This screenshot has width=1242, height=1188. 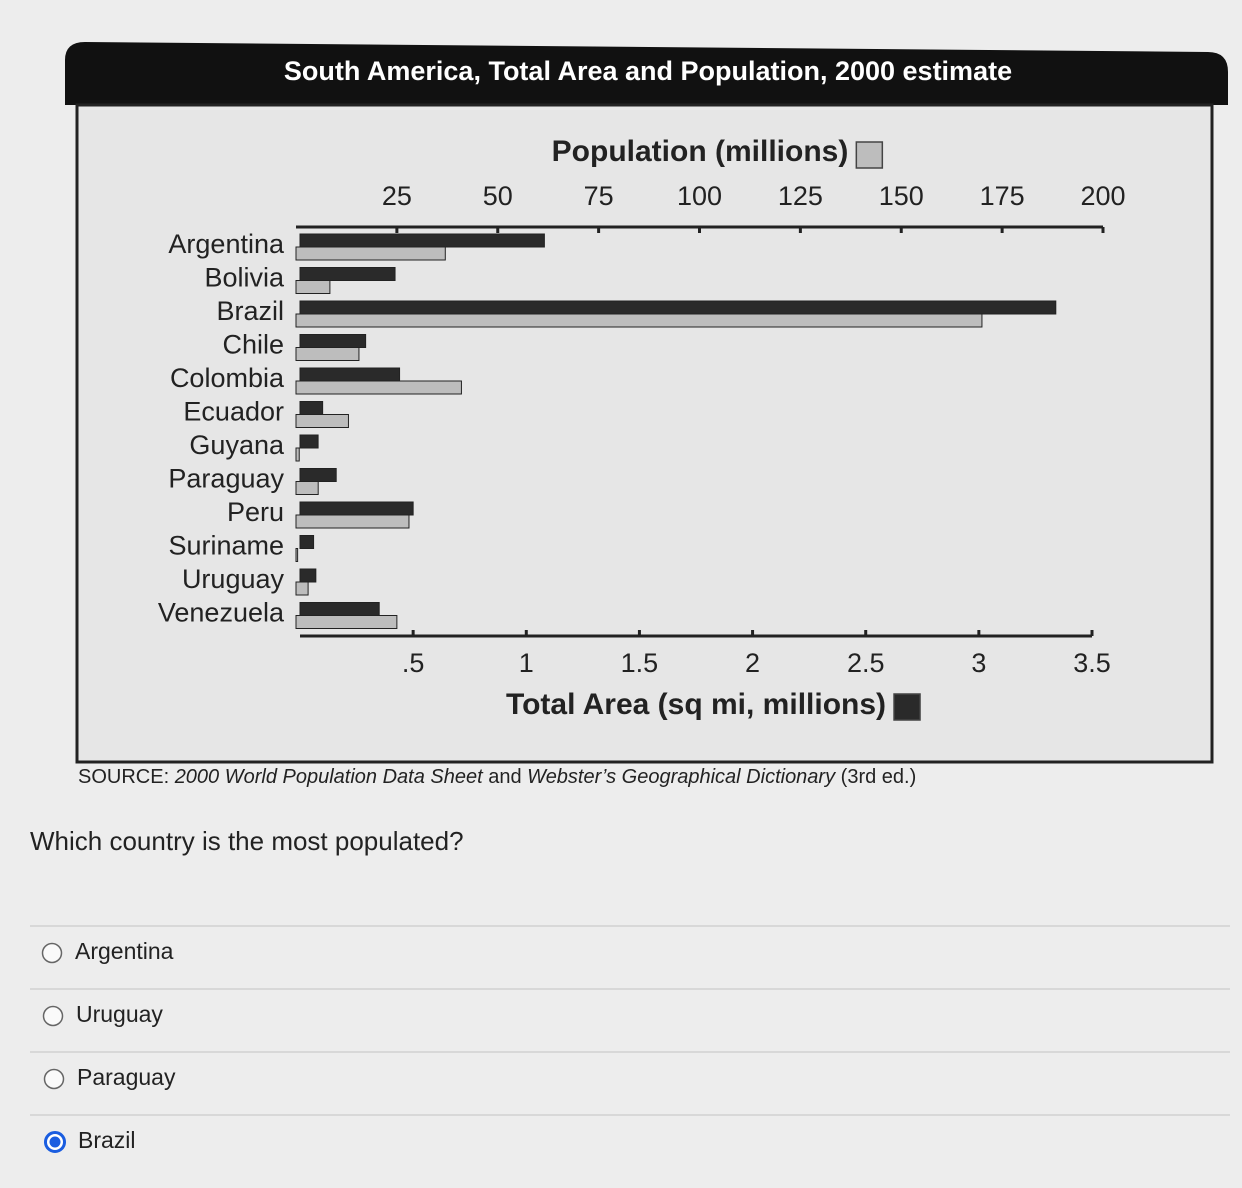 What do you see at coordinates (226, 546) in the screenshot?
I see `category-label: Suriname` at bounding box center [226, 546].